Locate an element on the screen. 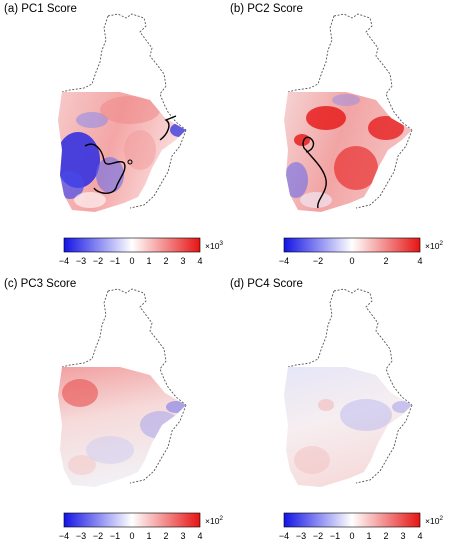 The width and height of the screenshot is (453, 550). colorbar-pc1: ×10³ −4 −3 −2 −1 0 1 2 3 4 is located at coordinates (141, 251).